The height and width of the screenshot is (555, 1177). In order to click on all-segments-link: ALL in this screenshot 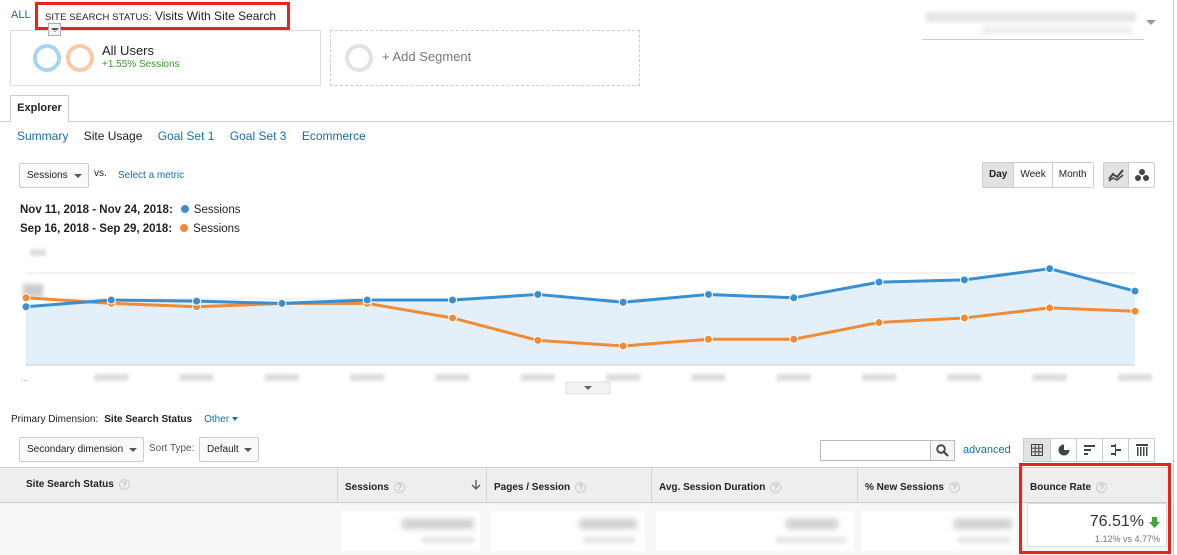, I will do `click(21, 15)`.